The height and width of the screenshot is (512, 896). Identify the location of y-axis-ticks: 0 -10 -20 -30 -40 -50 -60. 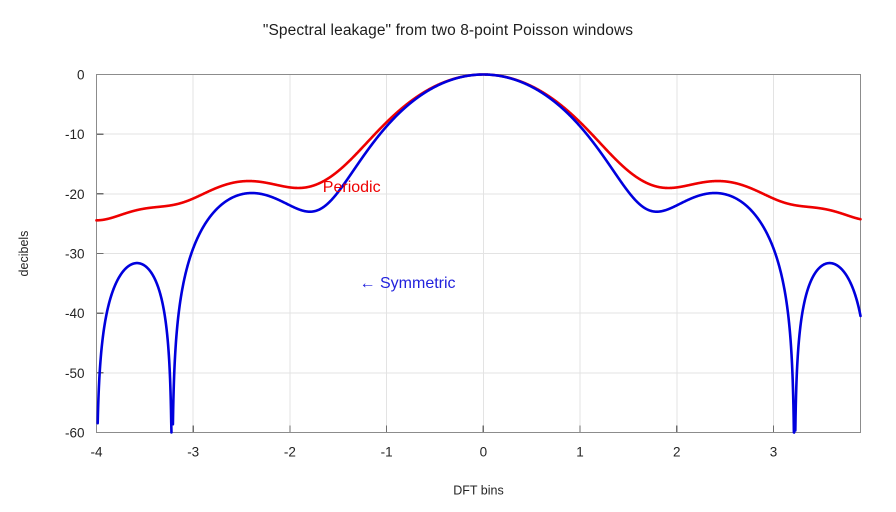
(84, 254).